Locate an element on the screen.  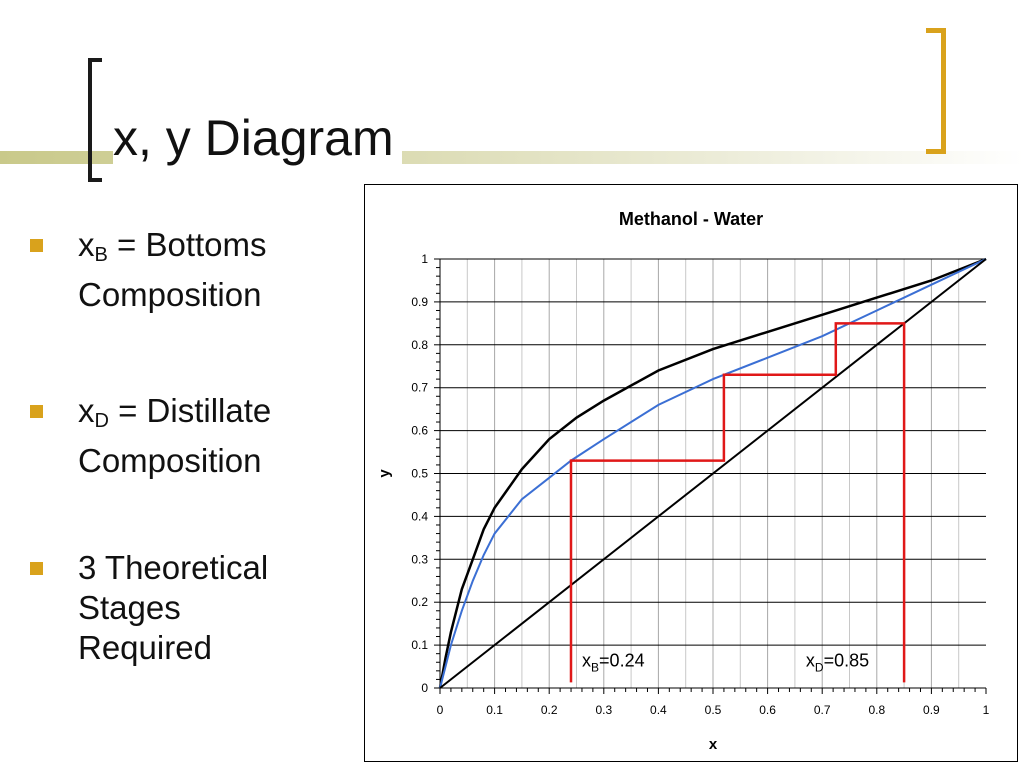
x-tick-label: 0.1 is located at coordinates (494, 710).